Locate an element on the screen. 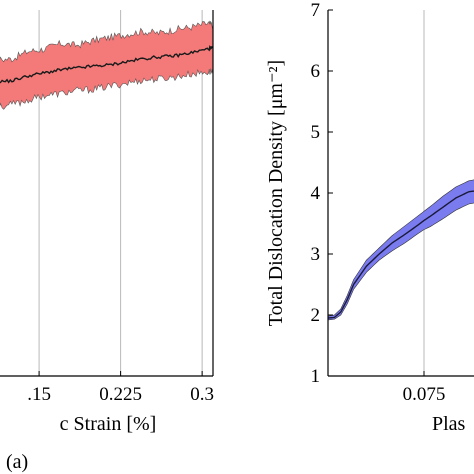 The height and width of the screenshot is (474, 474). right-y-tick-label-4: 5 is located at coordinates (316, 132).